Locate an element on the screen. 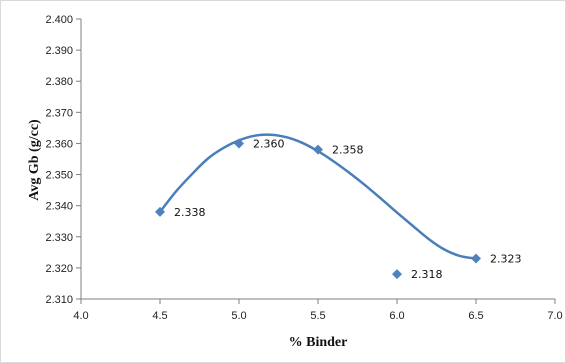  x-axis-title: % Binder is located at coordinates (318, 342).